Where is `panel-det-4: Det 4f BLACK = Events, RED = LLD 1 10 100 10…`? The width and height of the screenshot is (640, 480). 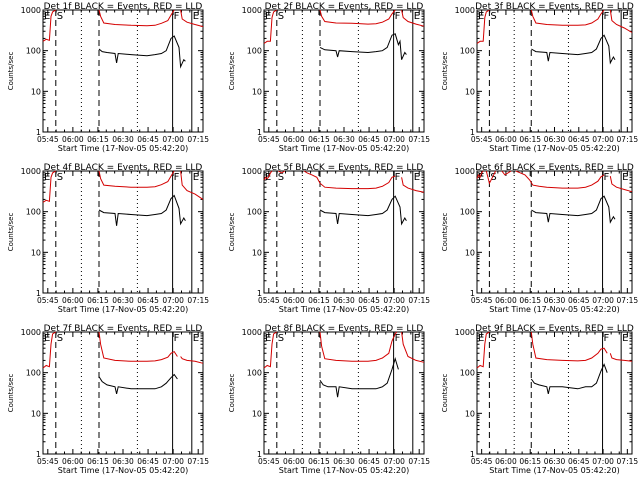 panel-det-4: Det 4f BLACK = Events, RED = LLD 1 10 100 10… is located at coordinates (108, 238).